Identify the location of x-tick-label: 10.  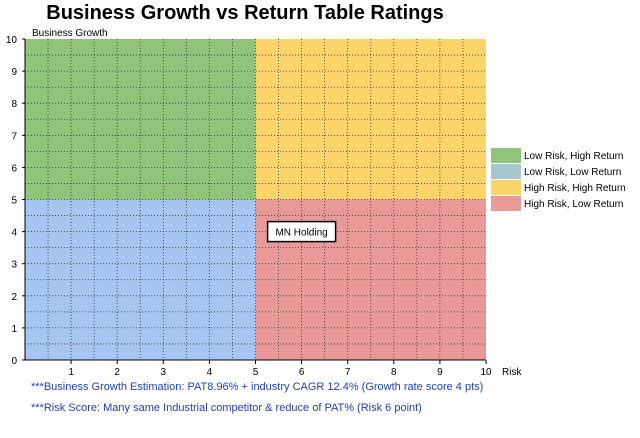
(486, 372).